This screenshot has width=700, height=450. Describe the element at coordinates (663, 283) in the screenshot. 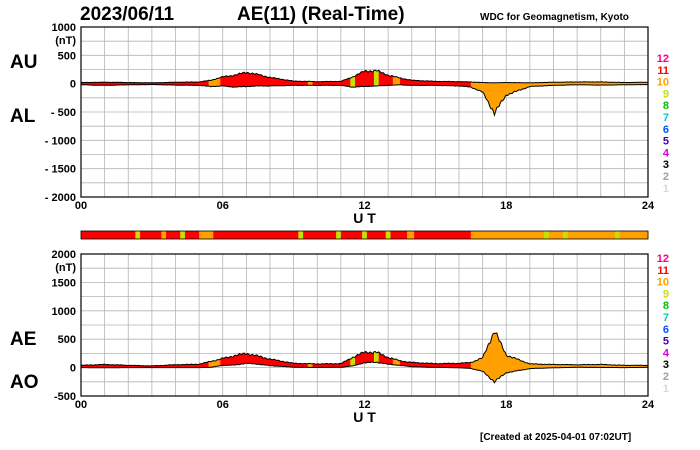

I see `ae-ao-legend-level: 10` at that location.